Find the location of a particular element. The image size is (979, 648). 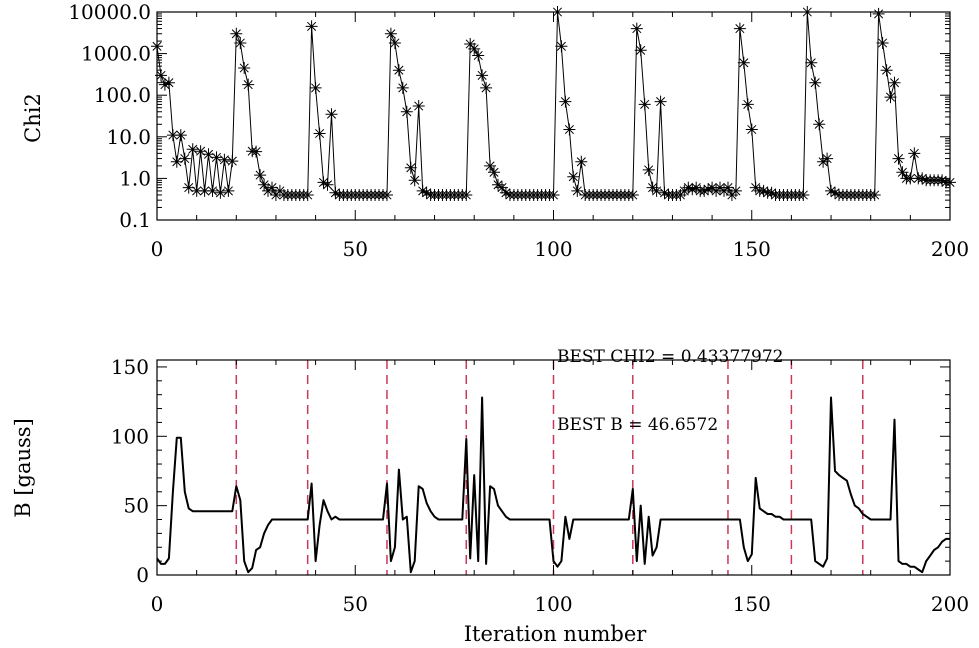

b-y-tick-label: 150 is located at coordinates (130, 367).